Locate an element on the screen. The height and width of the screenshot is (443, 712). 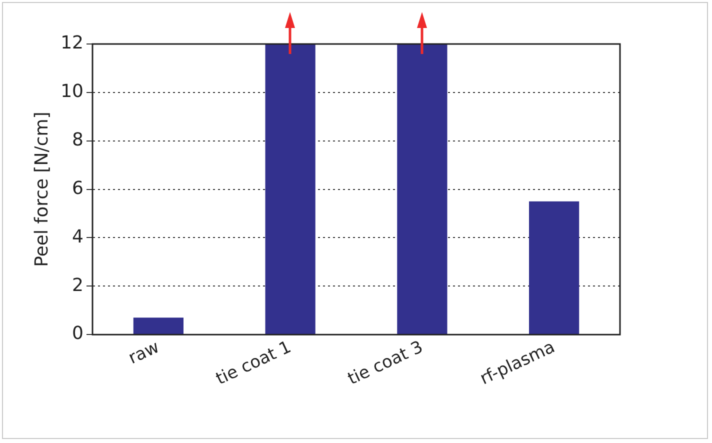
y-tick-label: 8 is located at coordinates (78, 140).